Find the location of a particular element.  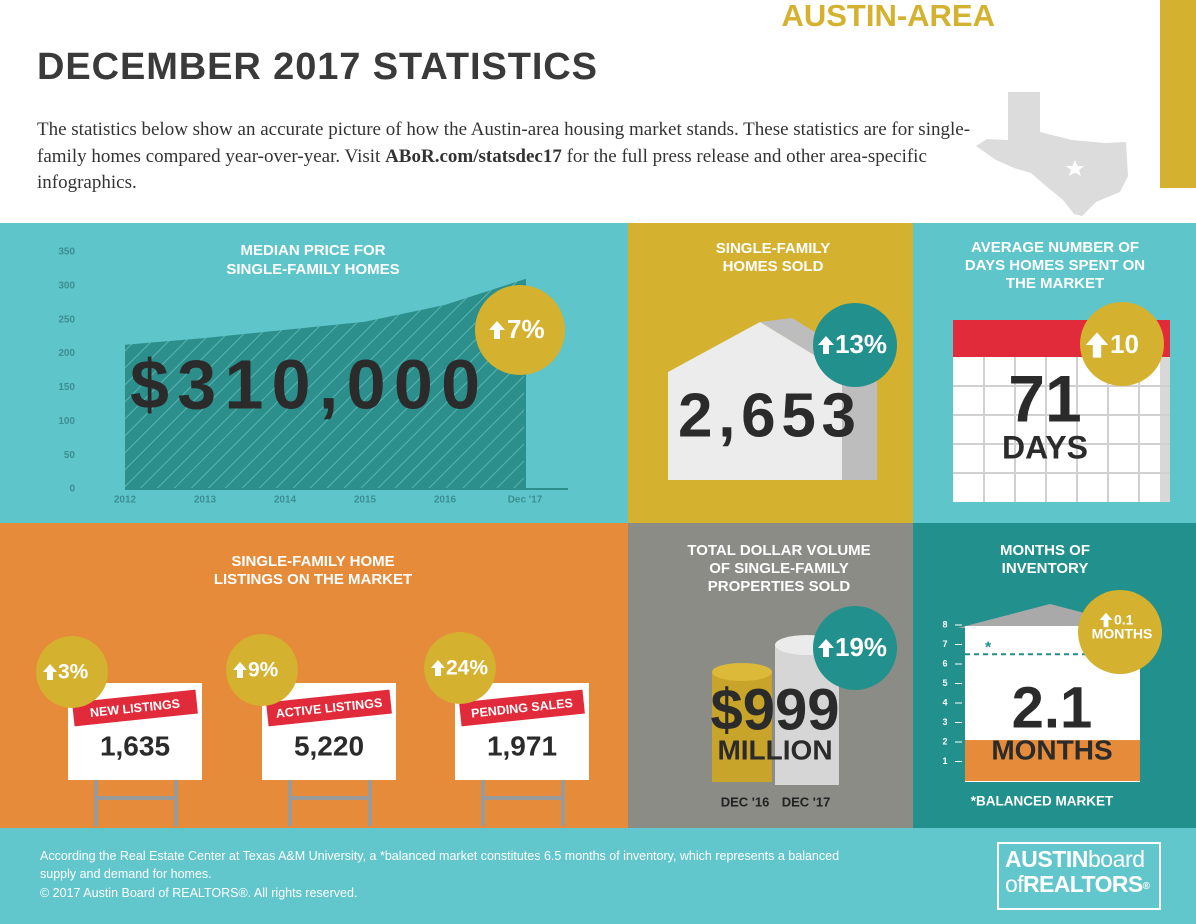

y-tick-label: 50 is located at coordinates (70, 455).